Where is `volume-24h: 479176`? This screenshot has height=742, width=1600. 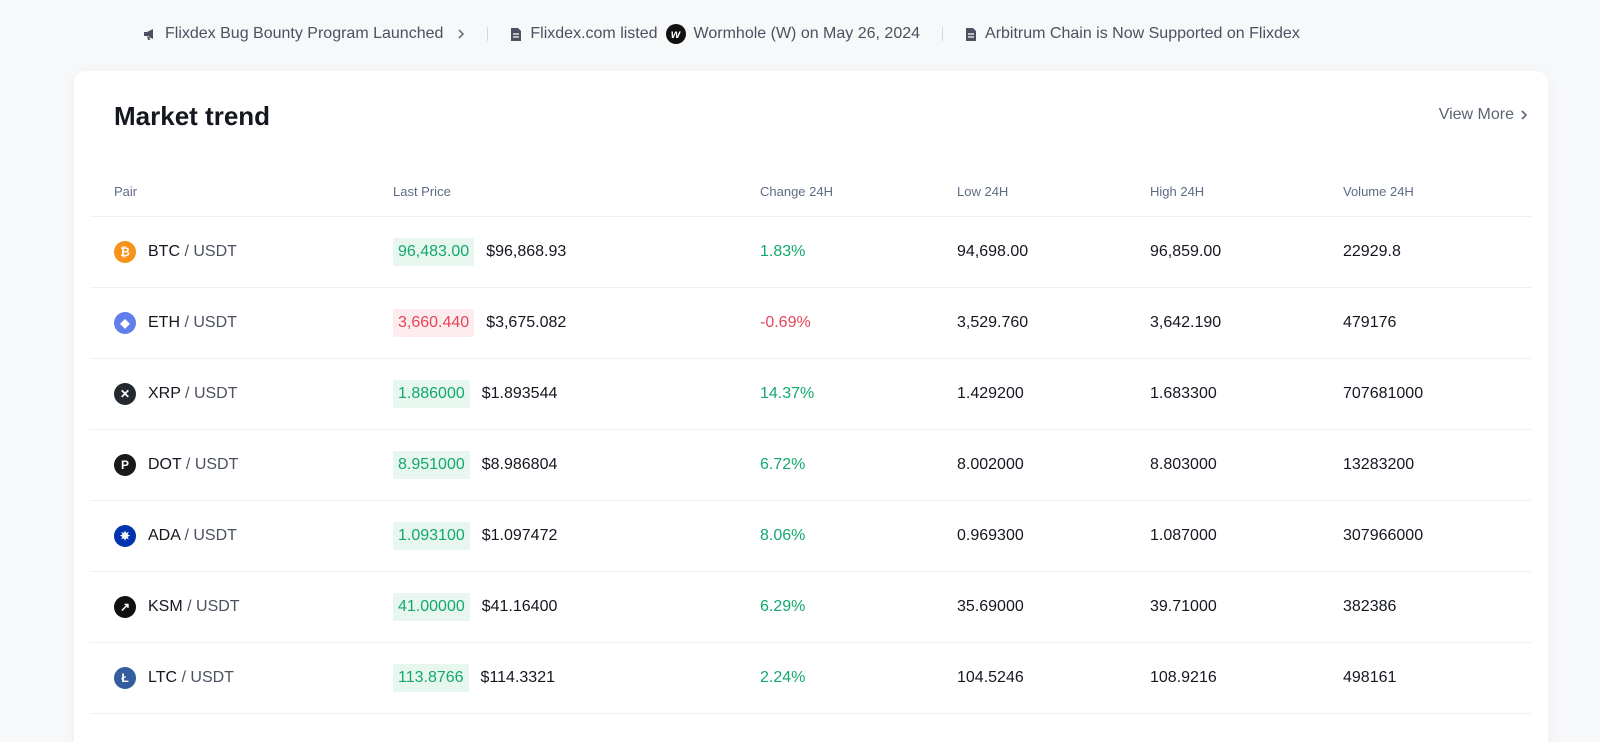 volume-24h: 479176 is located at coordinates (1370, 322).